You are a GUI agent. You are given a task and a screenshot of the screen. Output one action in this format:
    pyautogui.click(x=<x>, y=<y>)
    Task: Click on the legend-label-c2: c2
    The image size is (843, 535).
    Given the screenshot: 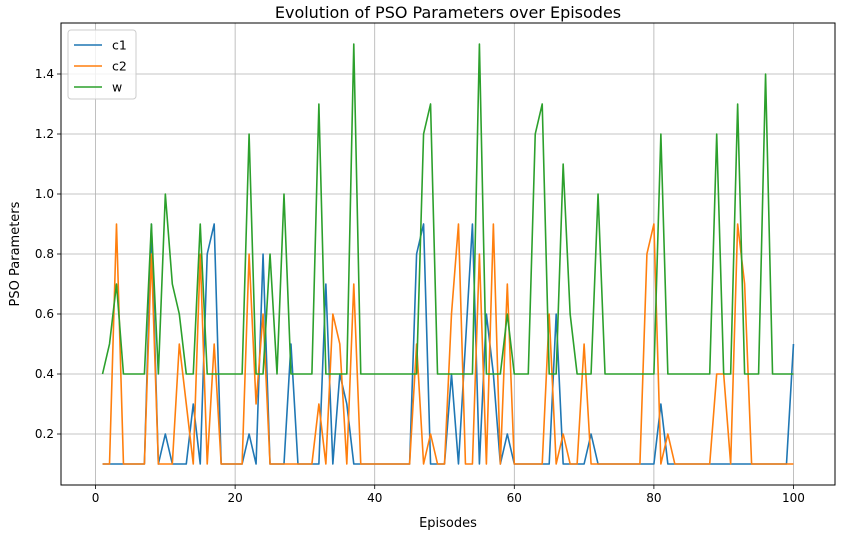 What is the action you would take?
    pyautogui.click(x=119, y=66)
    